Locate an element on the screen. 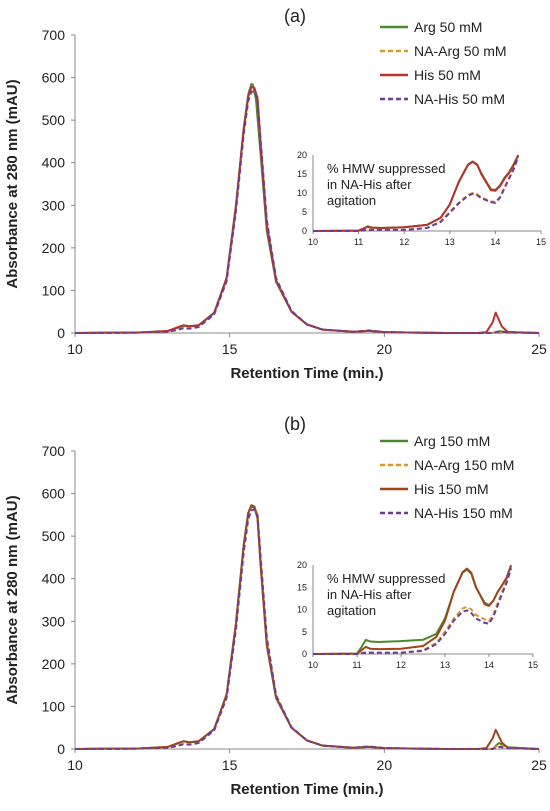  inset-series-line-na-his-50-mm is located at coordinates (416, 194).